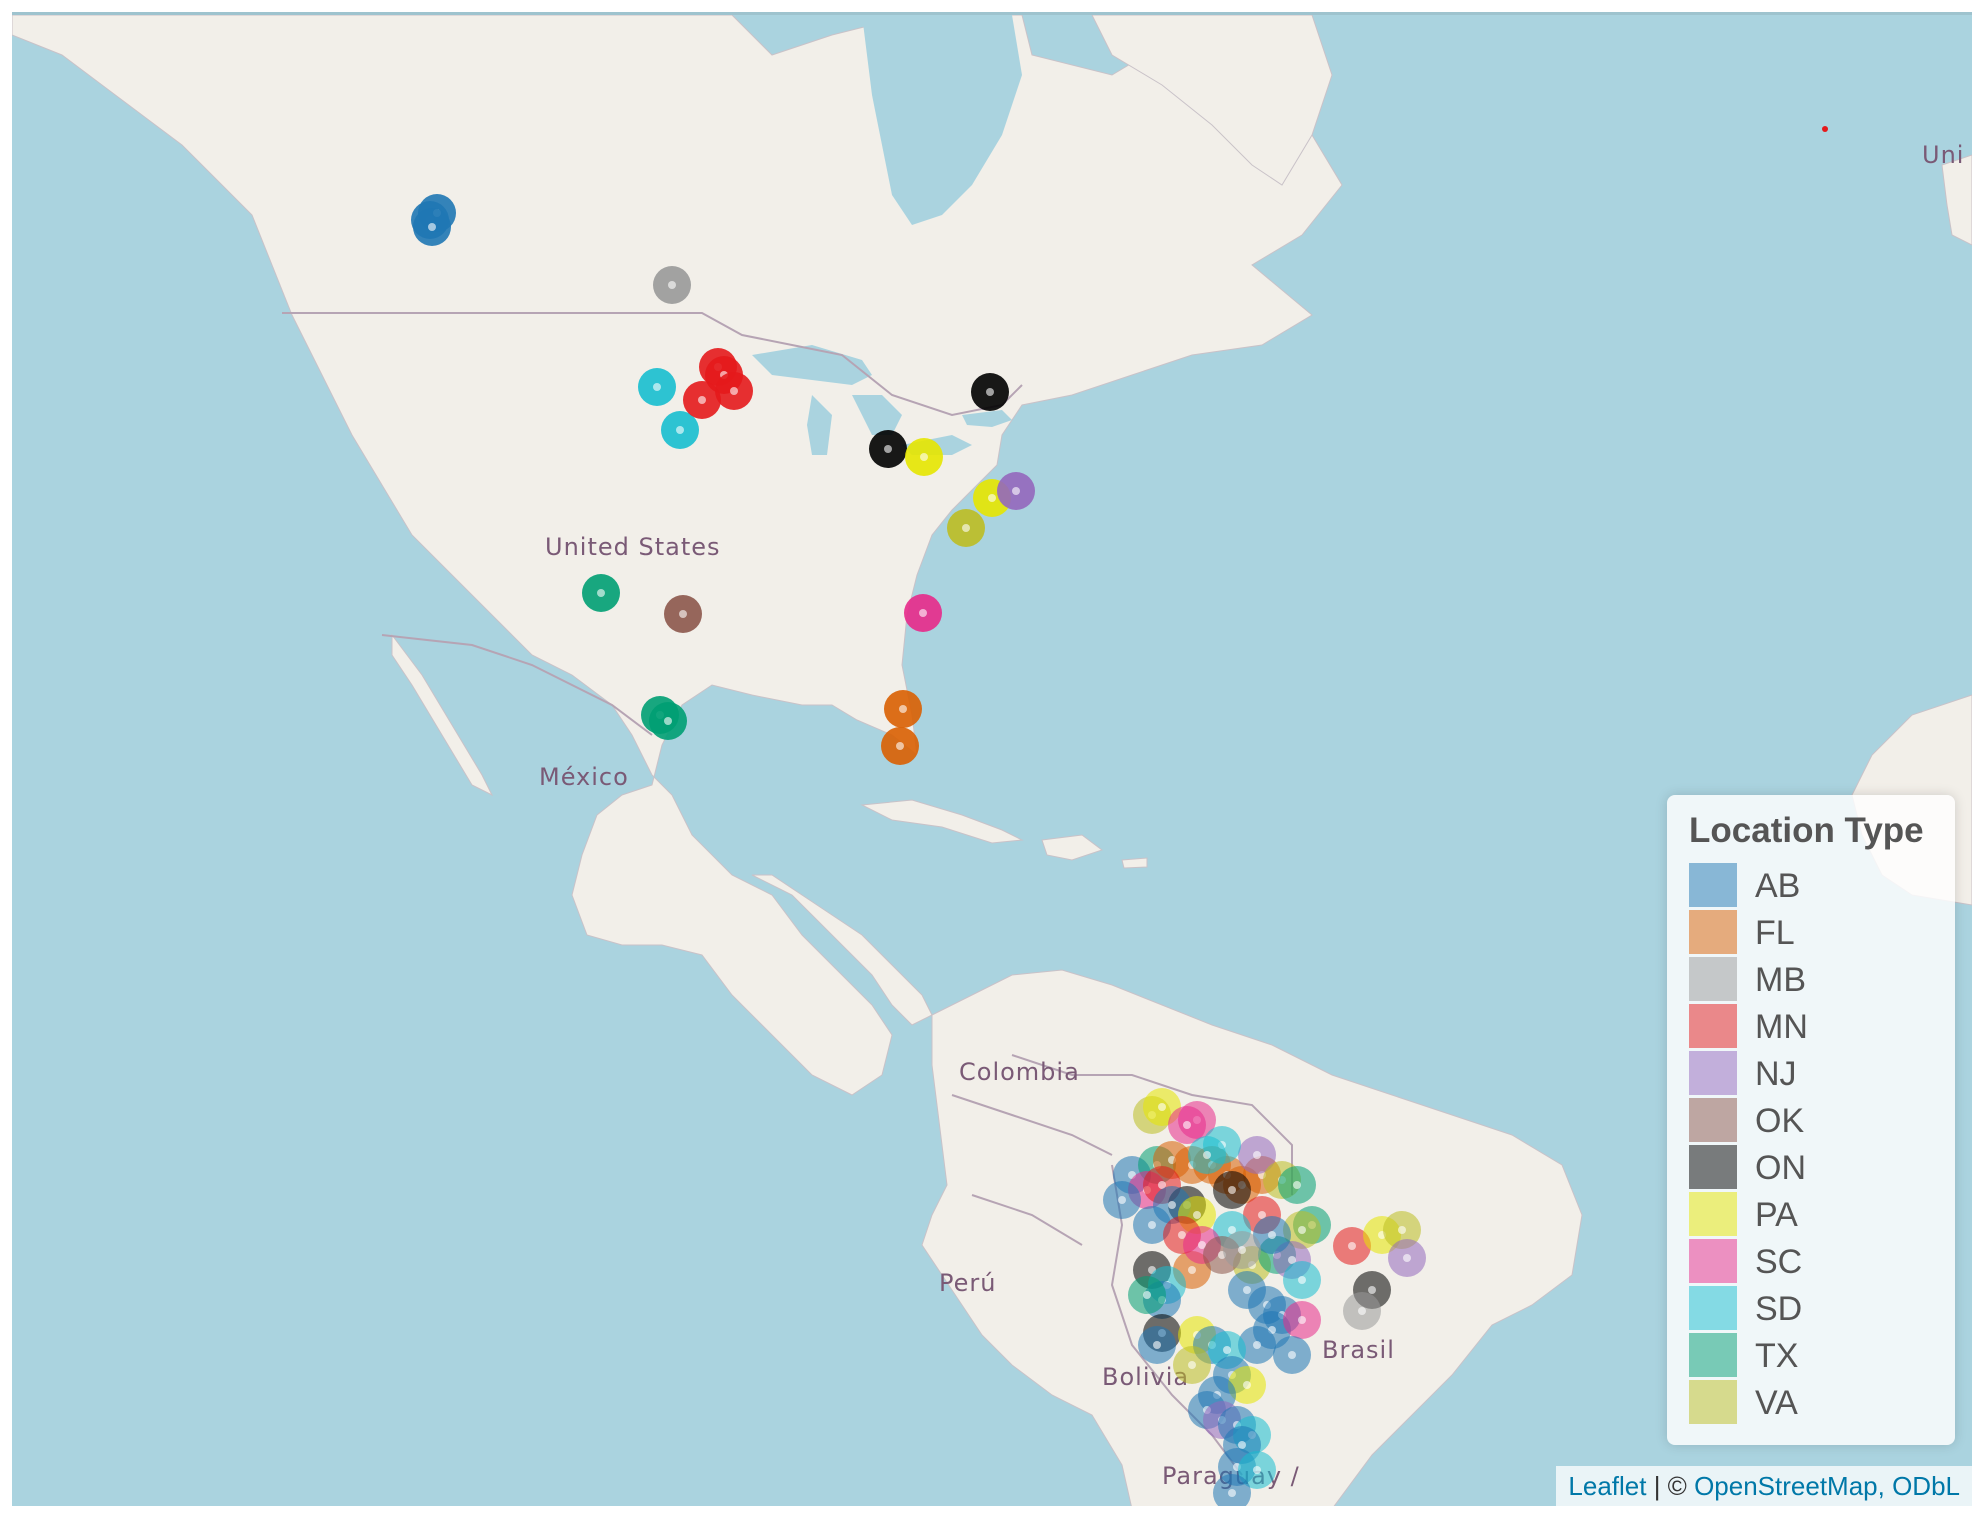 The image size is (1984, 1514). I want to click on border-peru-colombia, so click(1032, 1170).